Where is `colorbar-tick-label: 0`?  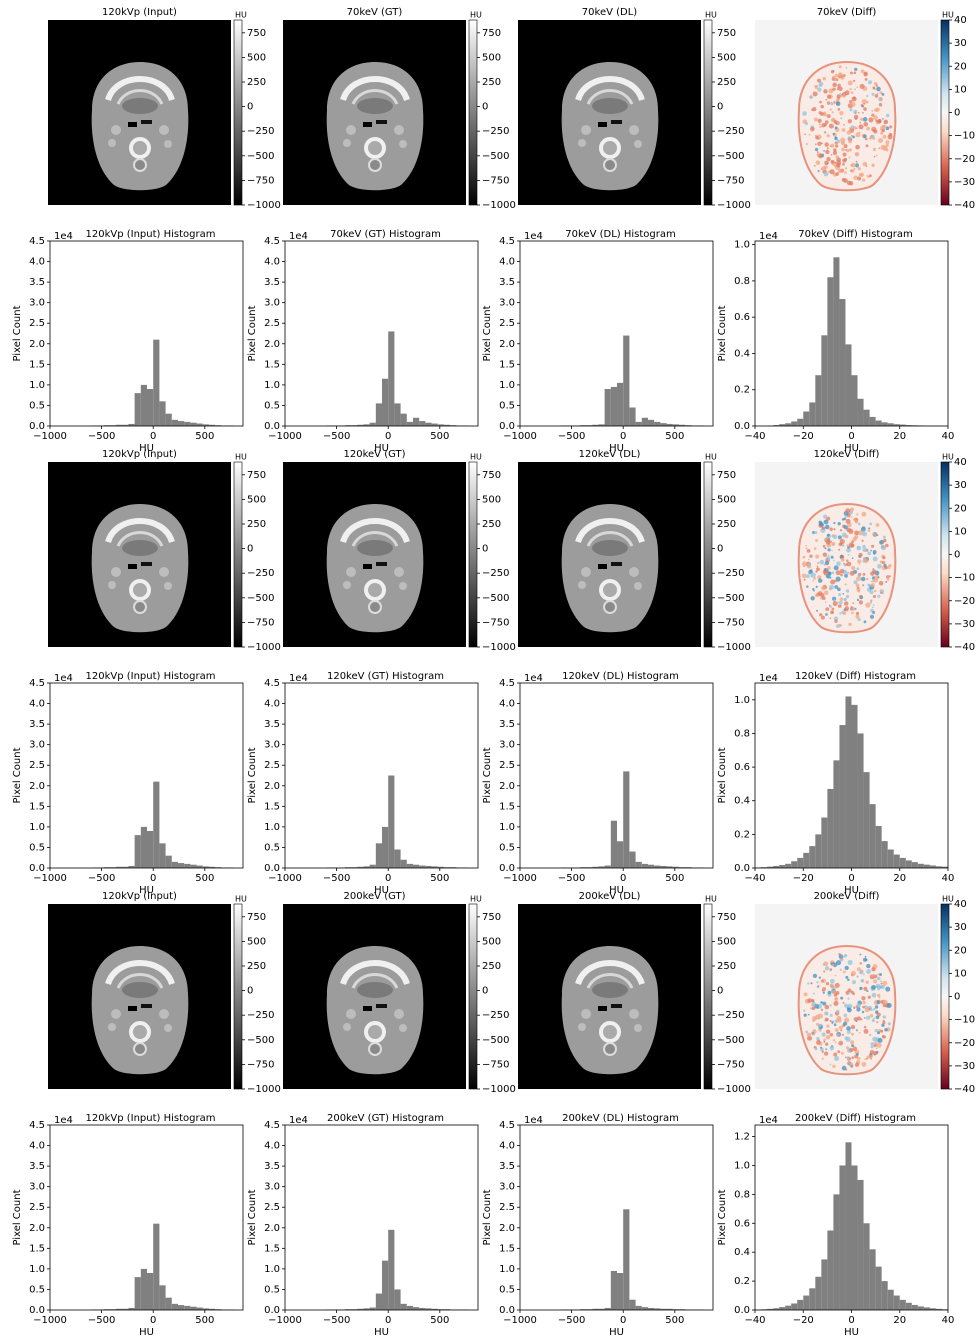 colorbar-tick-label: 0 is located at coordinates (250, 107).